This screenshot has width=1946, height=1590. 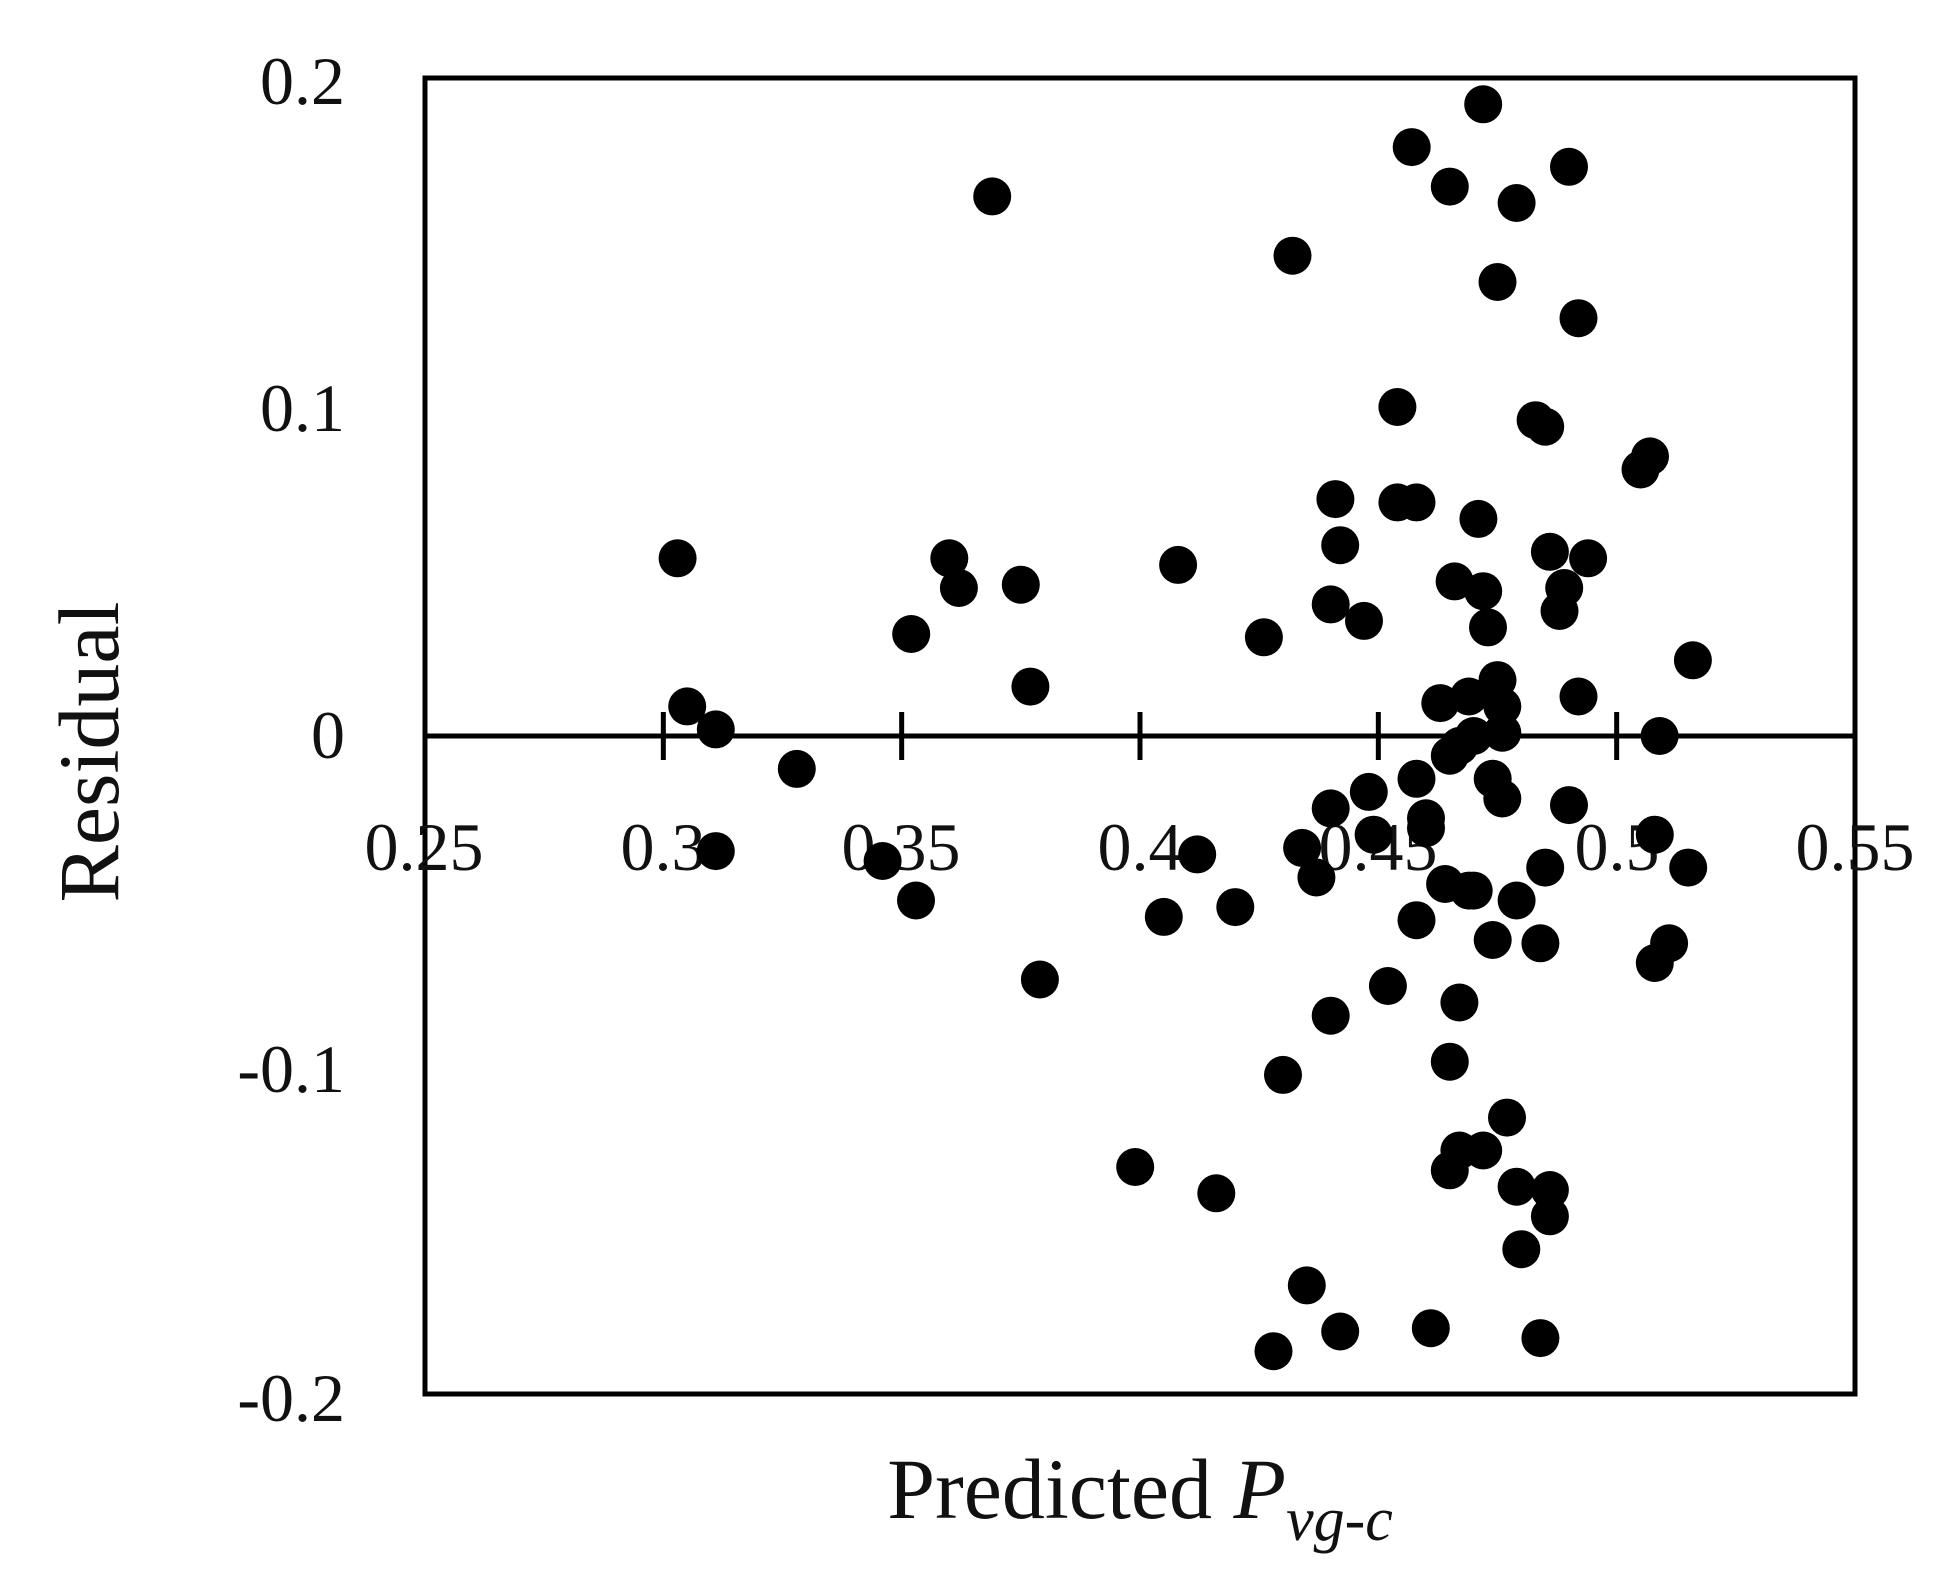 I want to click on x-tick-label: 0.25, so click(x=424, y=847).